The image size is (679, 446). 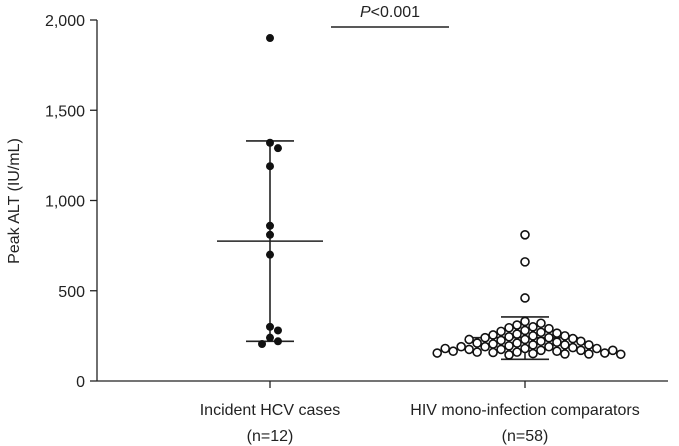 I want to click on p-value-text: <0.001, so click(x=395, y=12).